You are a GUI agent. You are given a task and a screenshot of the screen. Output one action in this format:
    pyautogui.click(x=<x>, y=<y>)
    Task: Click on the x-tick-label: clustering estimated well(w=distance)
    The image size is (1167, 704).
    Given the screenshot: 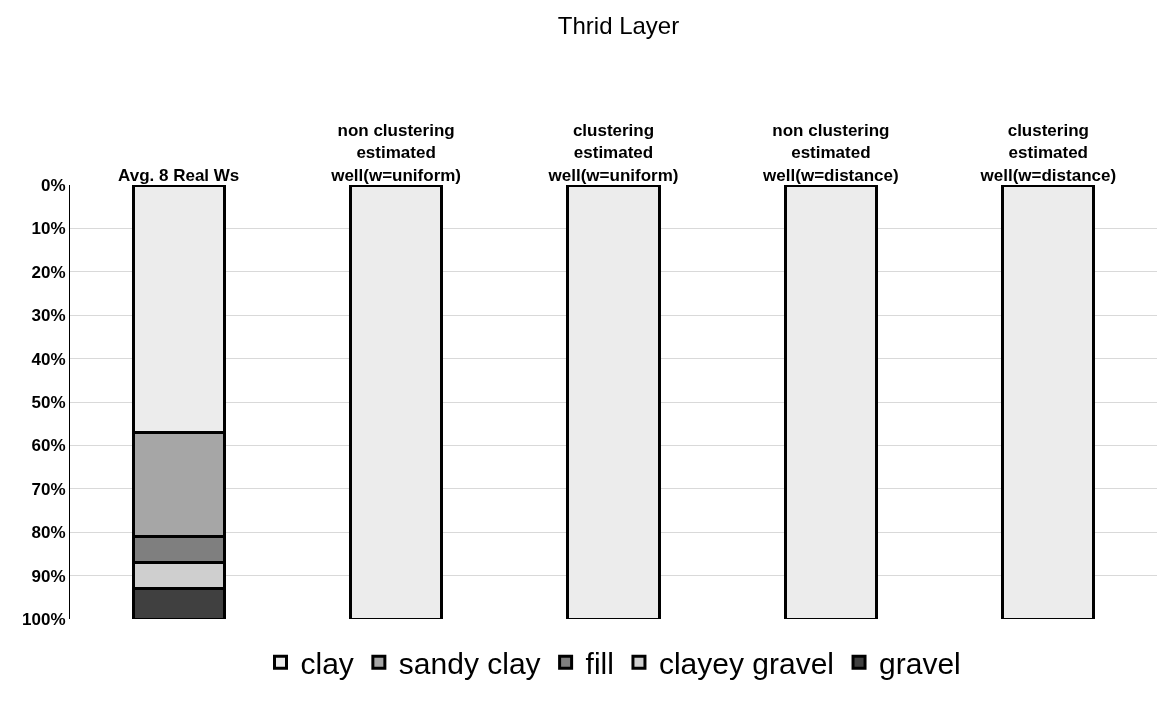 What is the action you would take?
    pyautogui.click(x=1048, y=153)
    